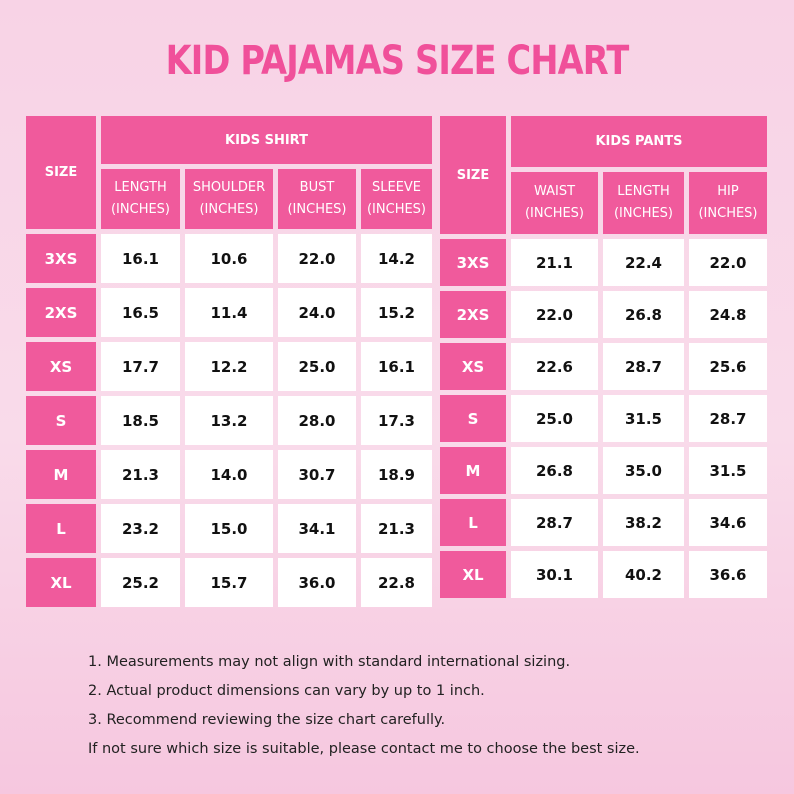 This screenshot has height=794, width=794. Describe the element at coordinates (554, 366) in the screenshot. I see `pants-value-cell: 22.6` at that location.